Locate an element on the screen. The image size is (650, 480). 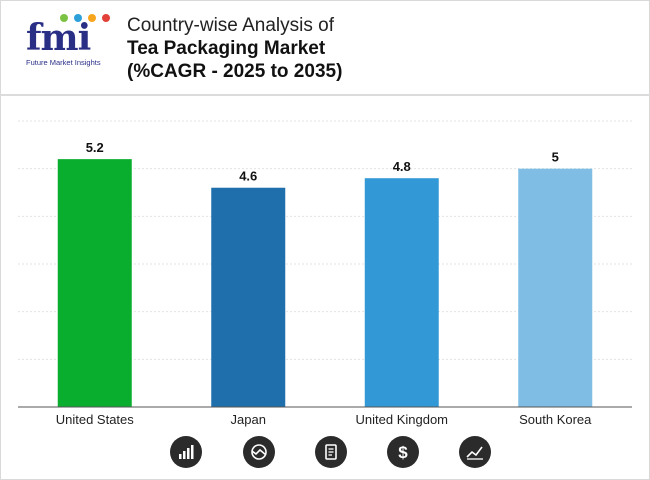
bar-united-states is located at coordinates (94, 283).